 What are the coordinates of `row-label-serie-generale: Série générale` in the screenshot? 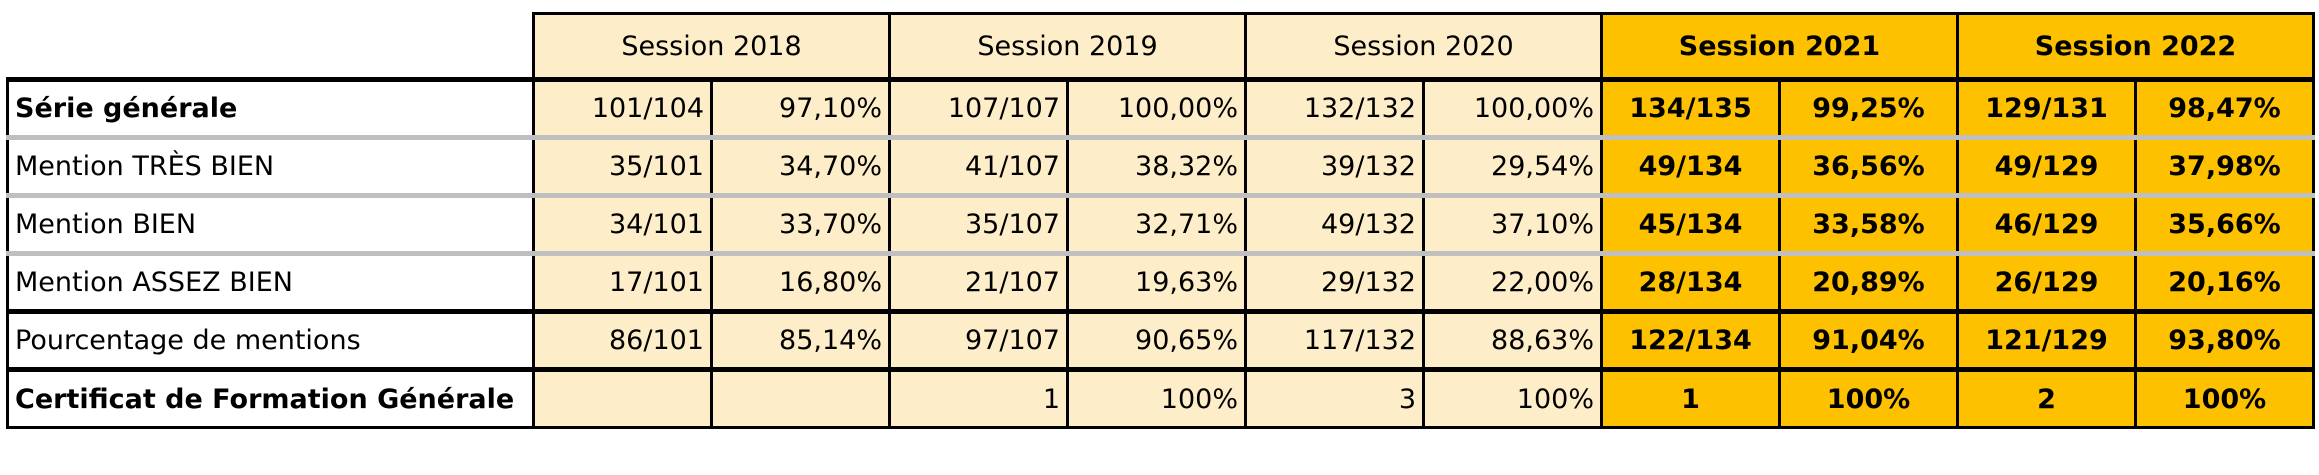 It's located at (270, 108).